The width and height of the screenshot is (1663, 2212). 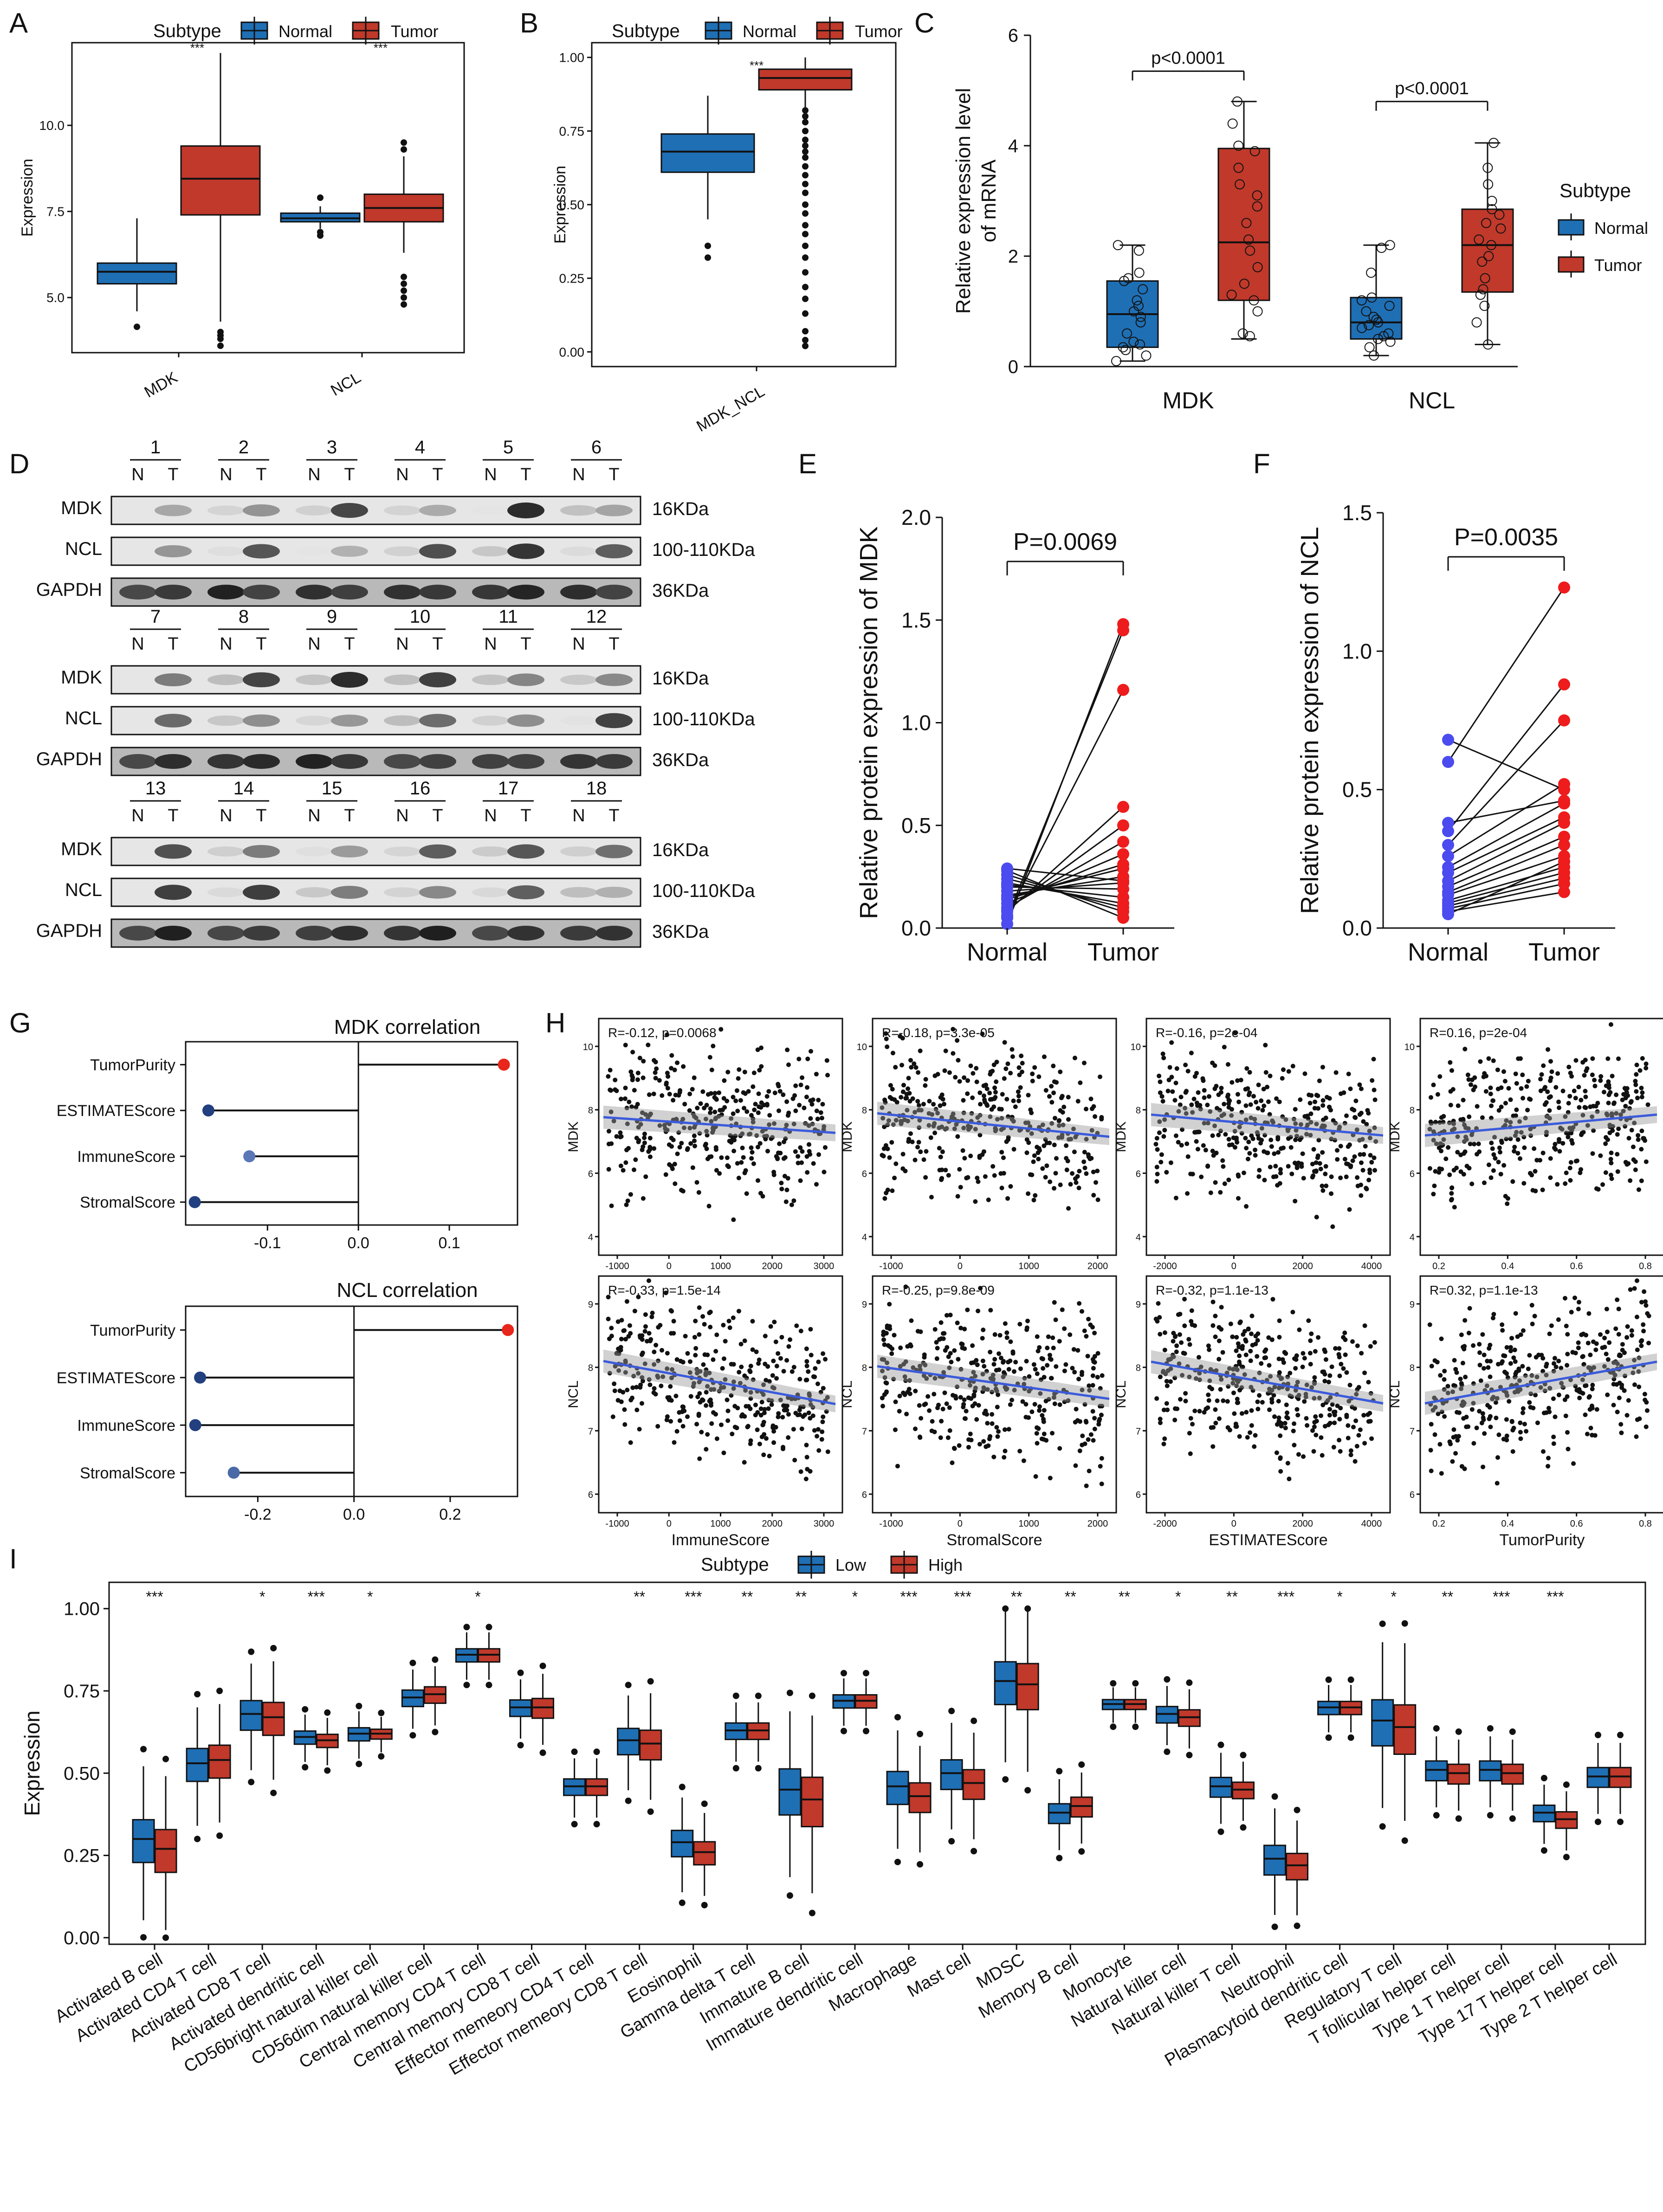 I want to click on panel-b-box-tumor-outlier, so click(x=805, y=151).